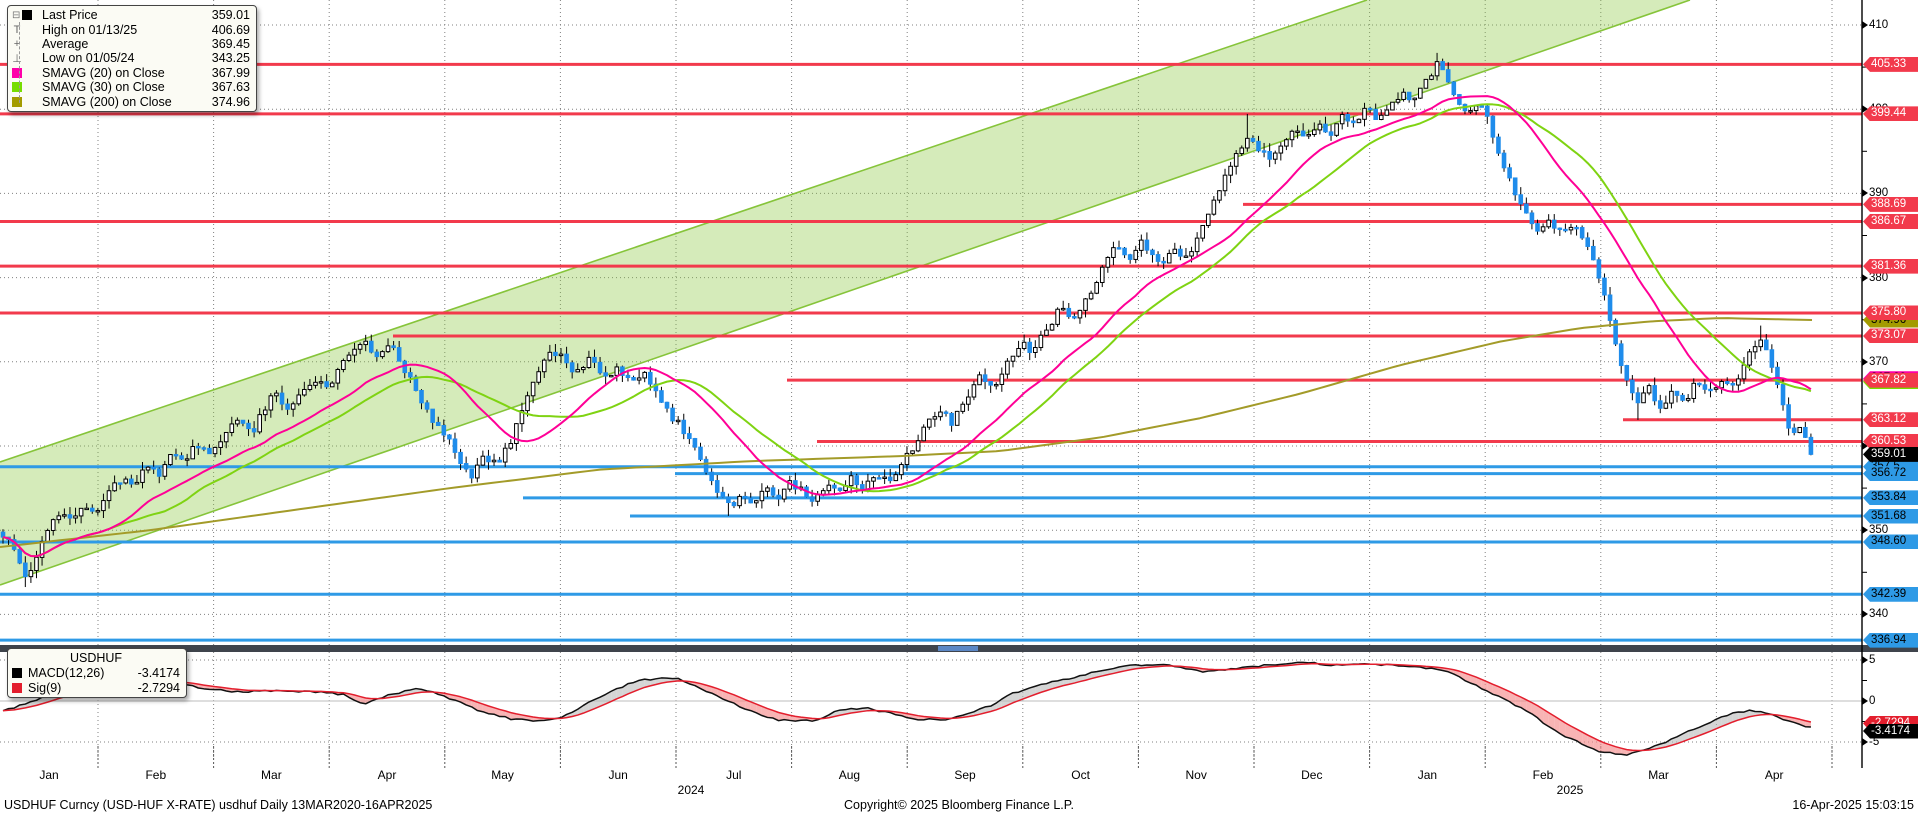  Describe the element at coordinates (107, 101) in the screenshot. I see `legend-label: SMAVG (200) on Close` at that location.